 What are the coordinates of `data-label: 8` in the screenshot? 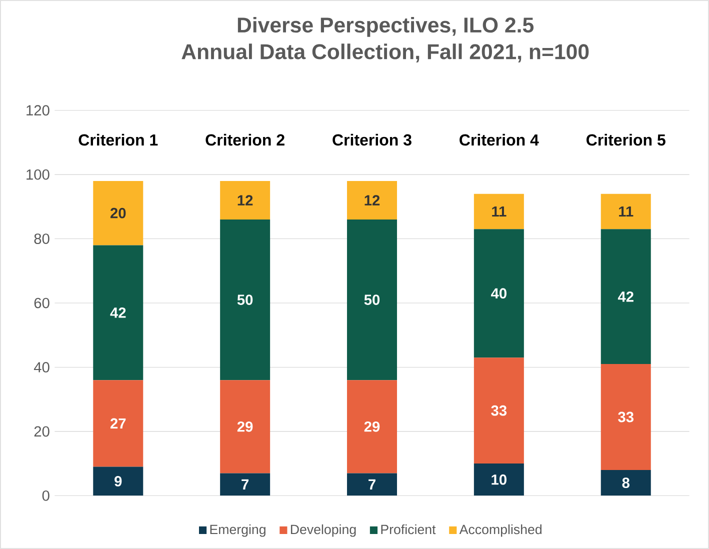 It's located at (626, 483).